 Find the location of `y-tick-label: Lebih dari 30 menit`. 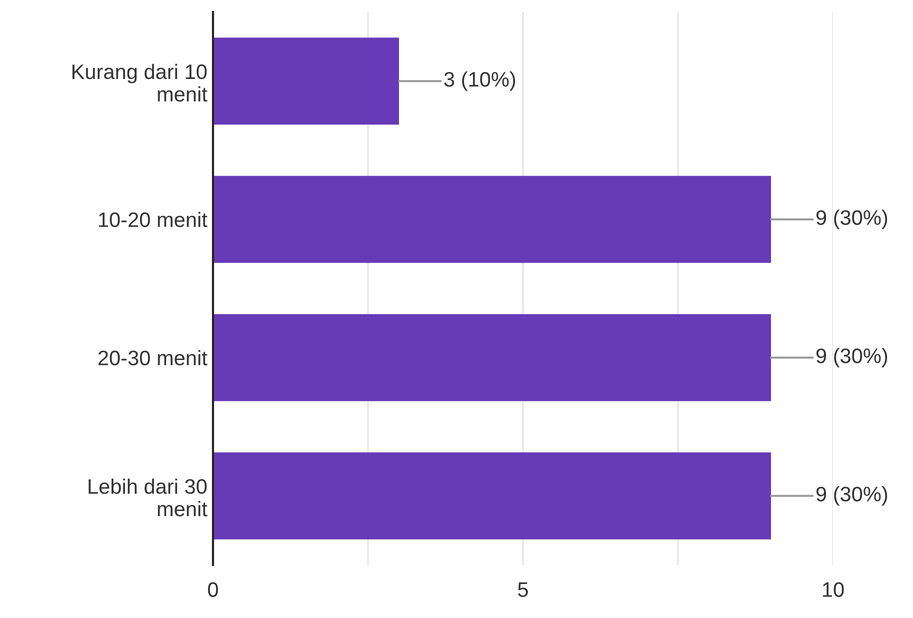

y-tick-label: Lebih dari 30 menit is located at coordinates (148, 497).